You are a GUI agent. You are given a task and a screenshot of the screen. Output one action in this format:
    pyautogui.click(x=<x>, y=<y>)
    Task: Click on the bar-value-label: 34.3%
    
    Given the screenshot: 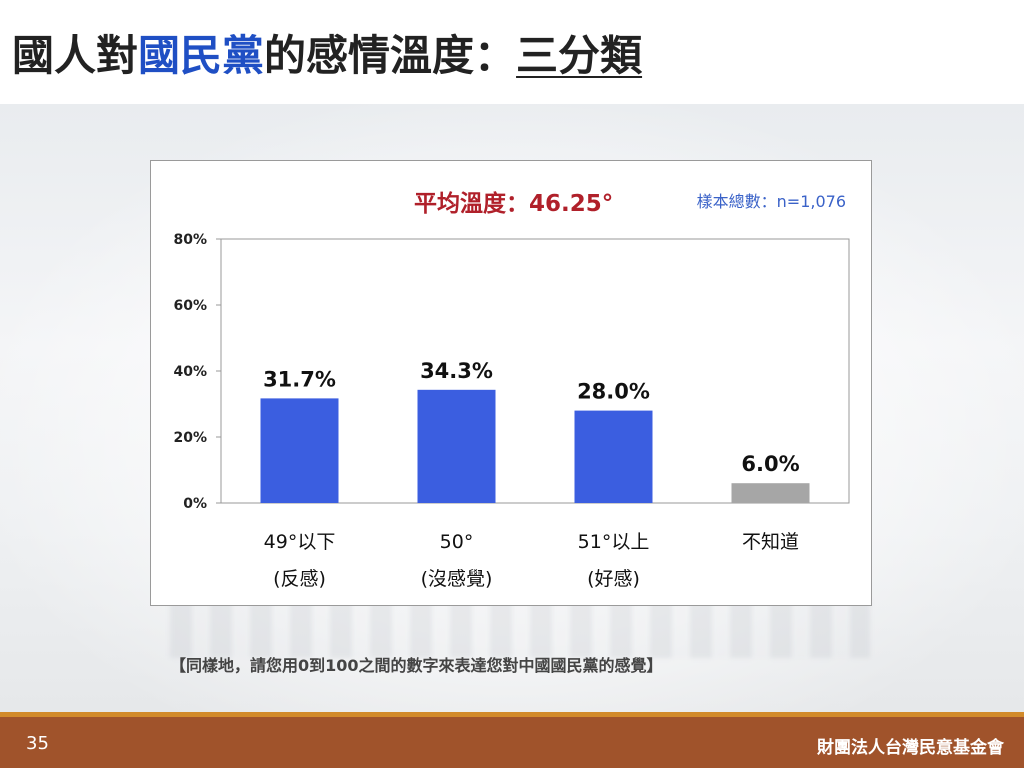 What is the action you would take?
    pyautogui.click(x=456, y=371)
    